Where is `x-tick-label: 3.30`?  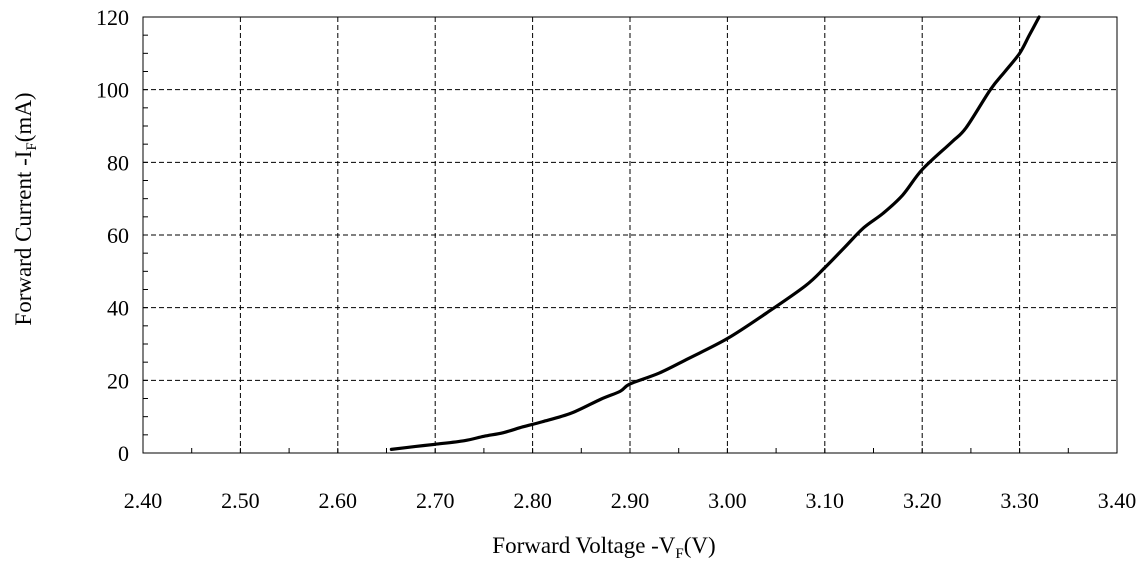 x-tick-label: 3.30 is located at coordinates (1019, 500).